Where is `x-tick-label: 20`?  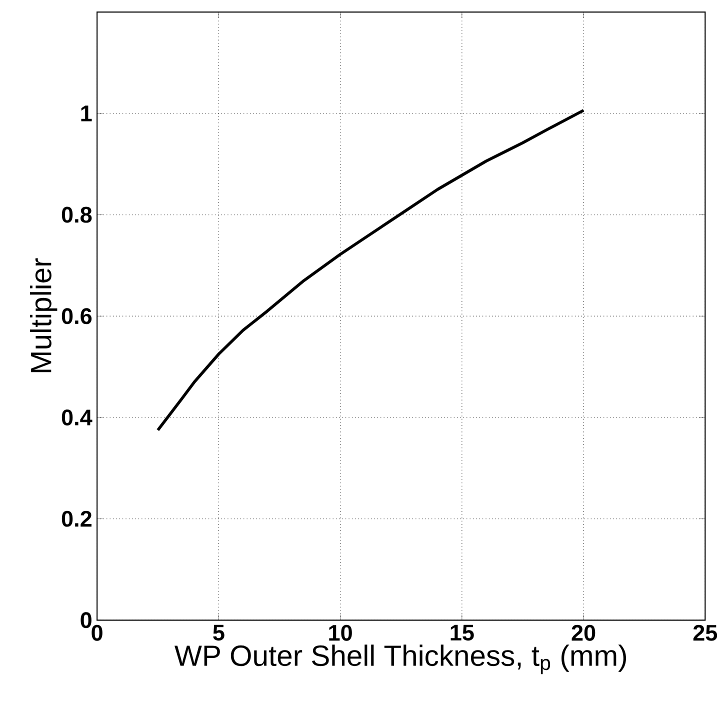
x-tick-label: 20 is located at coordinates (584, 632).